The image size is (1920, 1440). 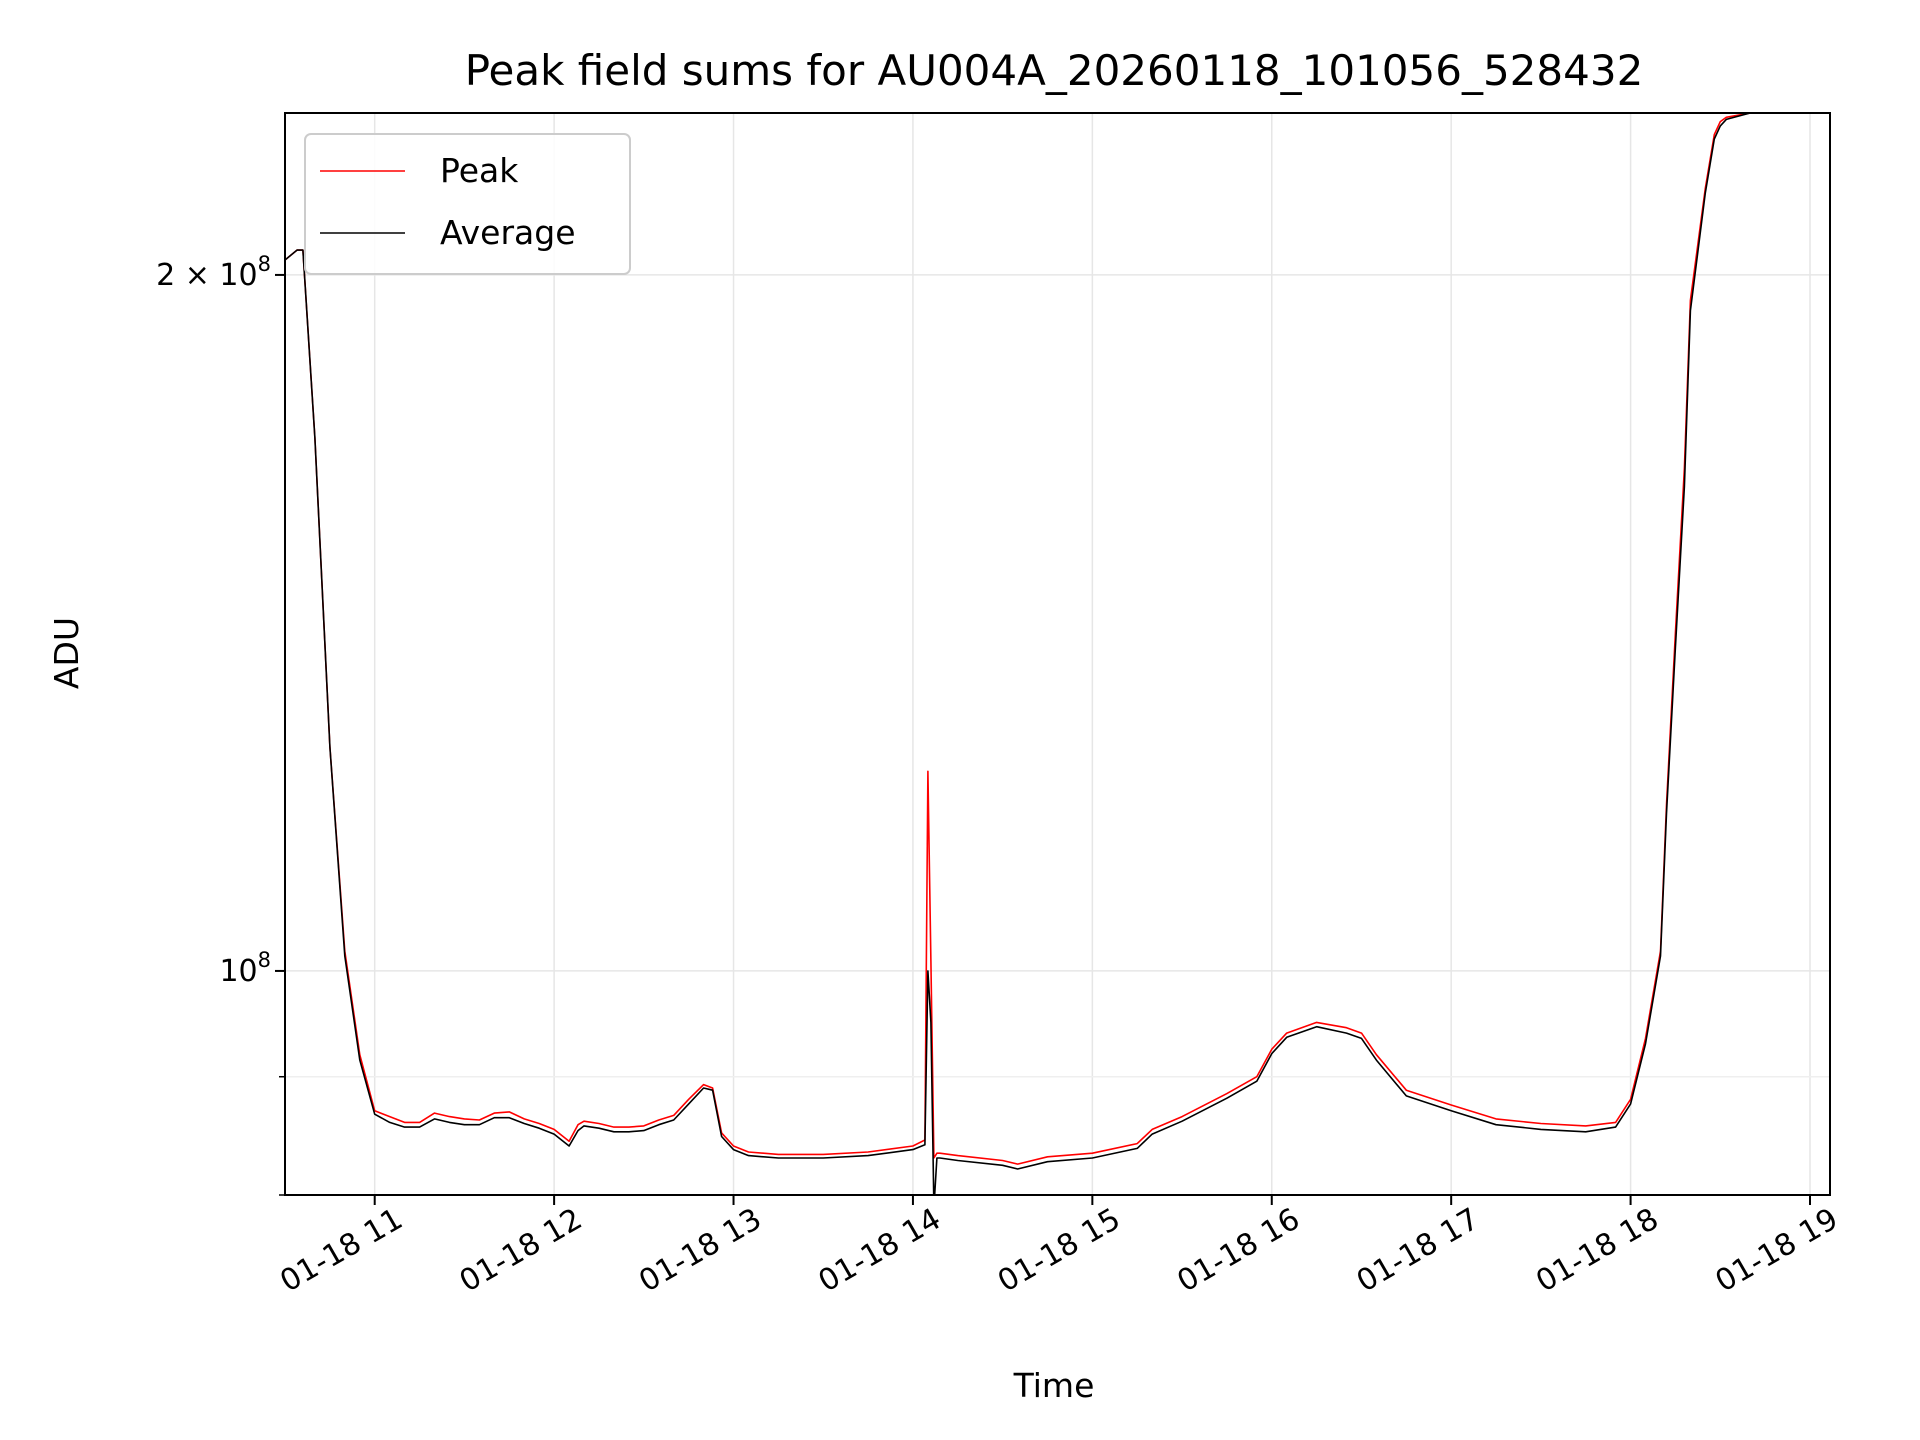 I want to click on legend: Peak Average, so click(x=467, y=204).